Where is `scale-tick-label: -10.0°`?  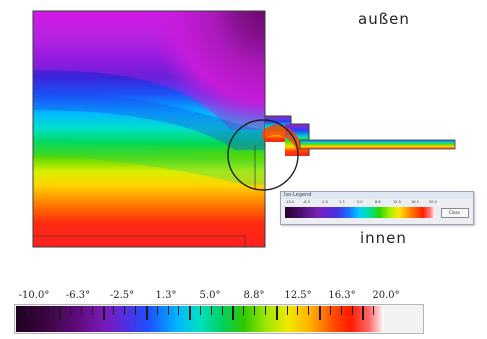
scale-tick-label: -10.0° is located at coordinates (34, 295).